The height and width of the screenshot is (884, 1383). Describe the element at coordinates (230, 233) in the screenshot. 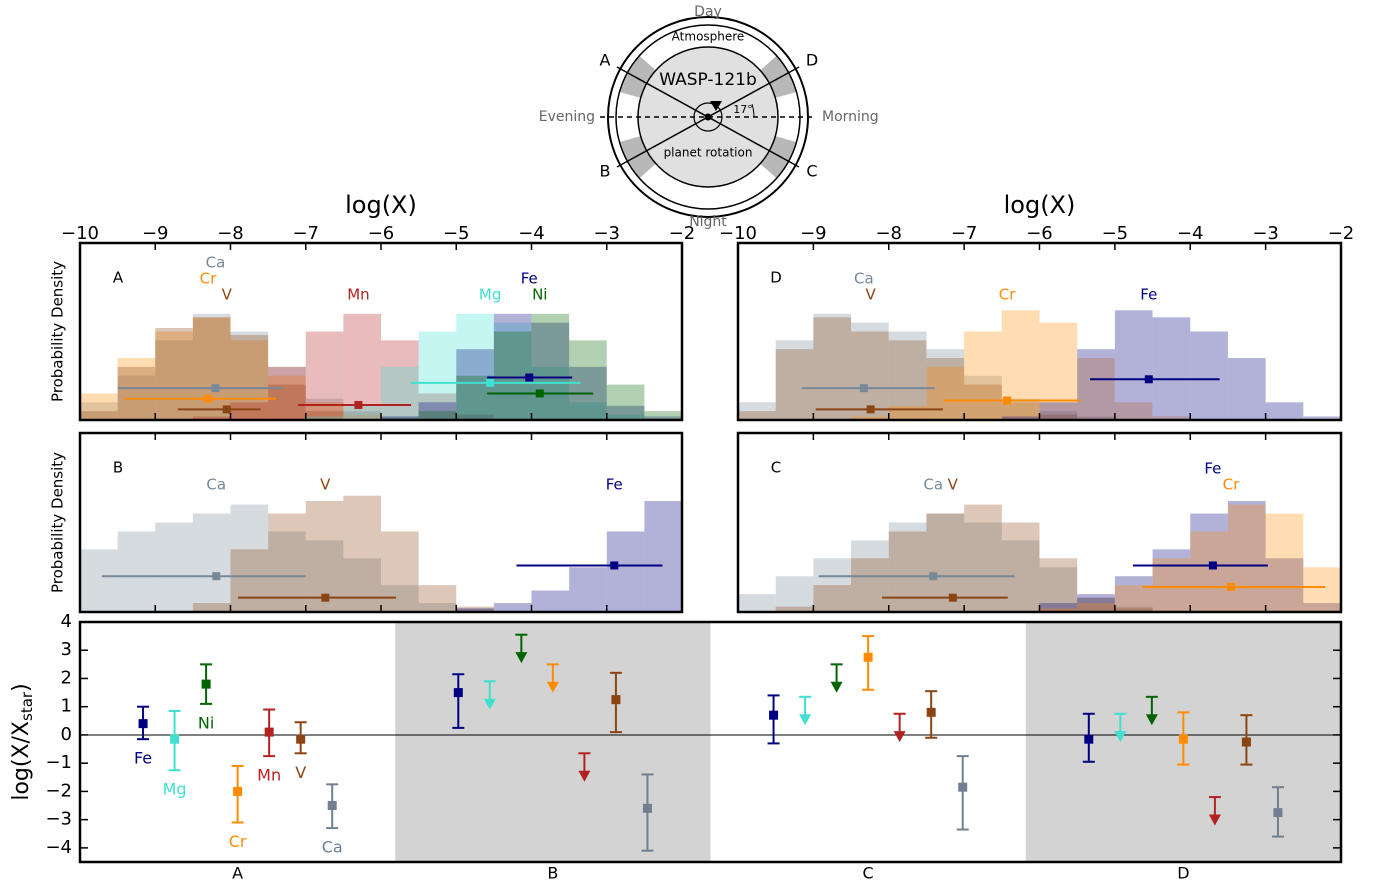

I see `x-tick-label: −8` at that location.